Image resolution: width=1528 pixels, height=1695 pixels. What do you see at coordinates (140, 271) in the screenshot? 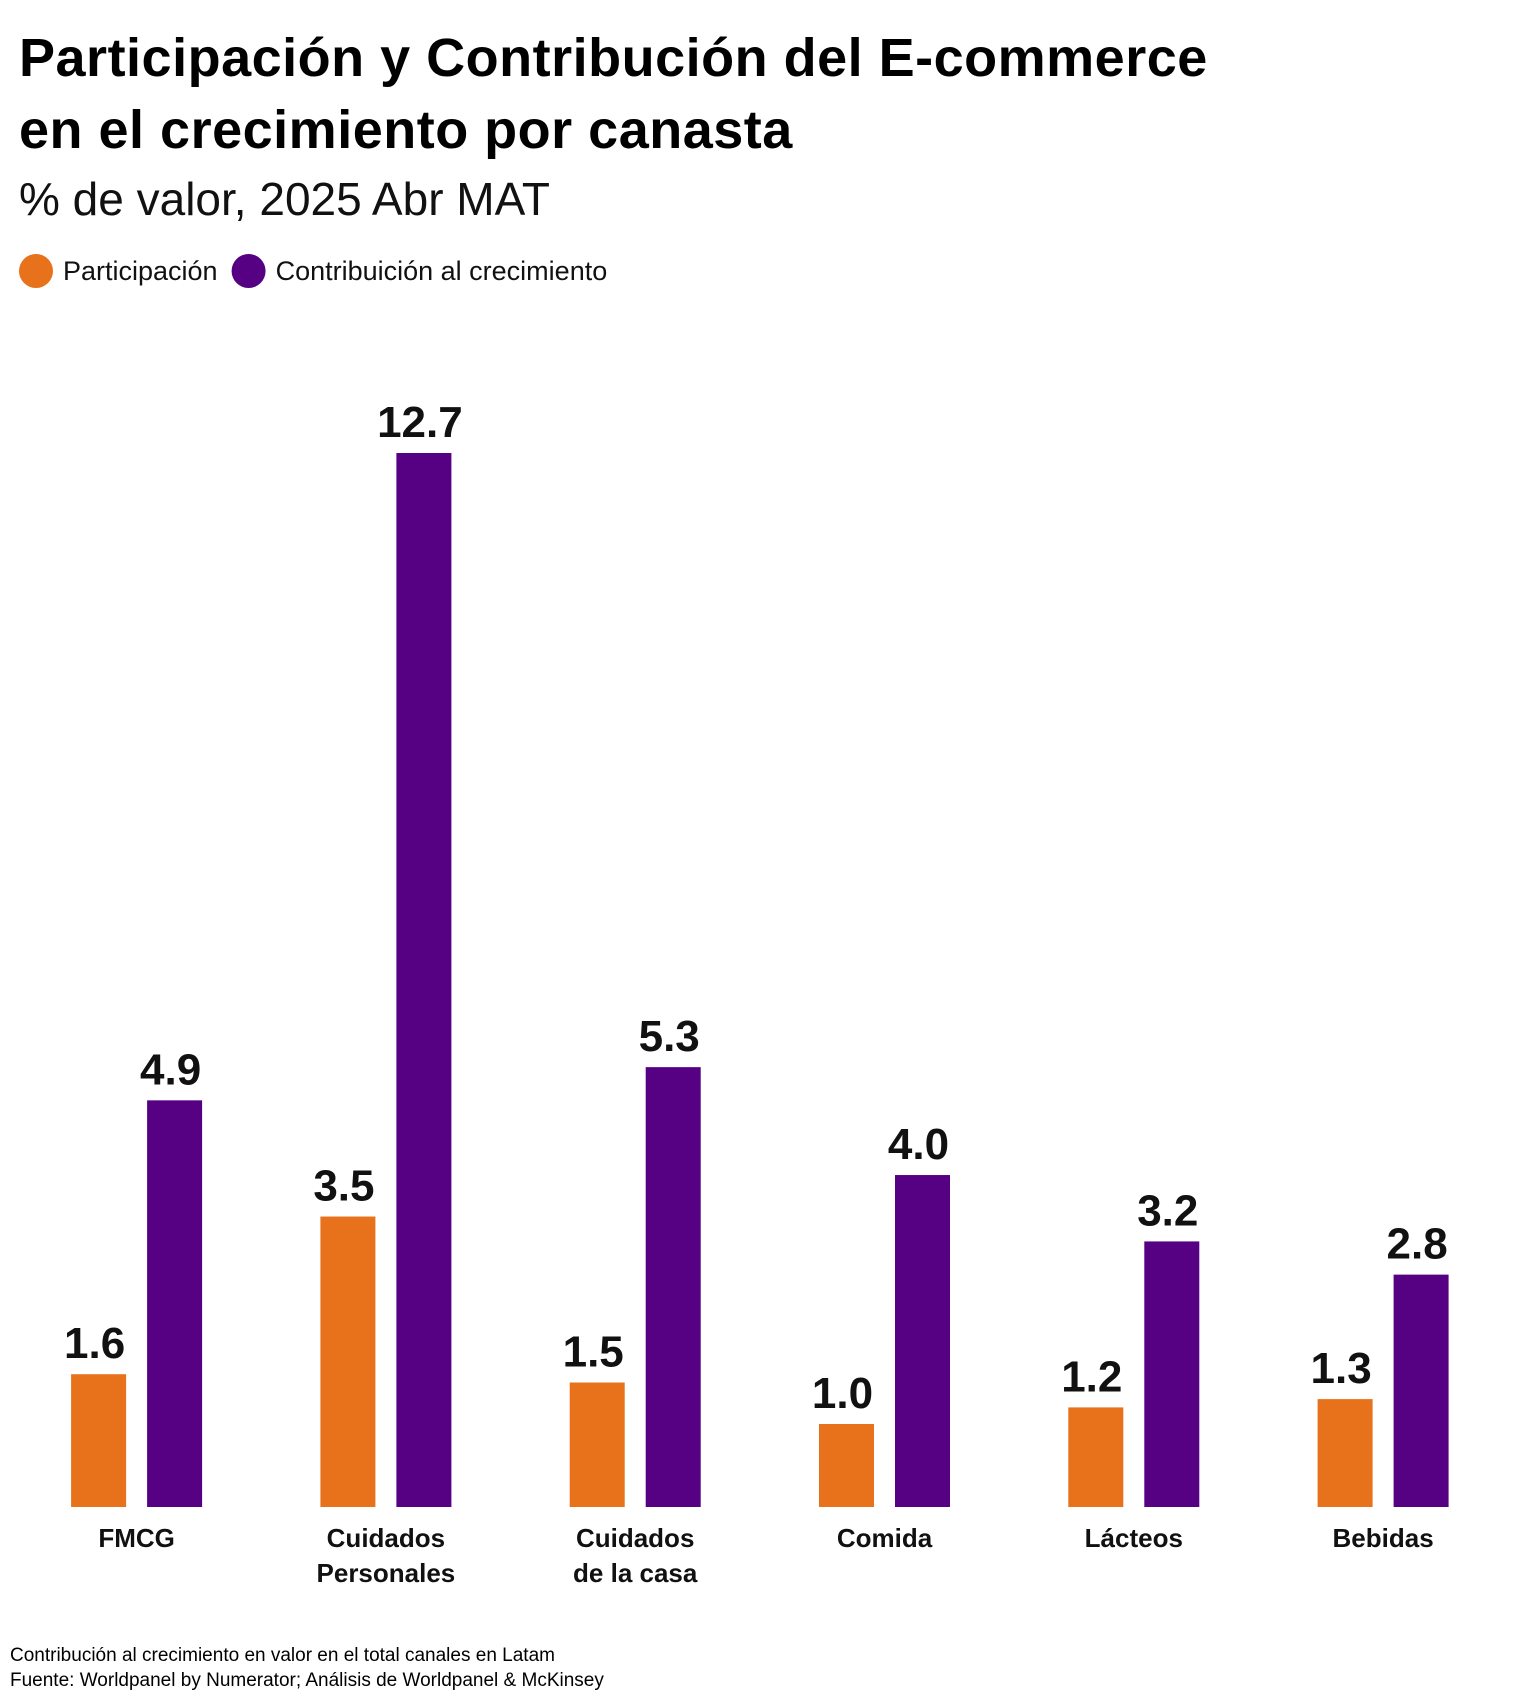
I see `legend-label: Participación` at bounding box center [140, 271].